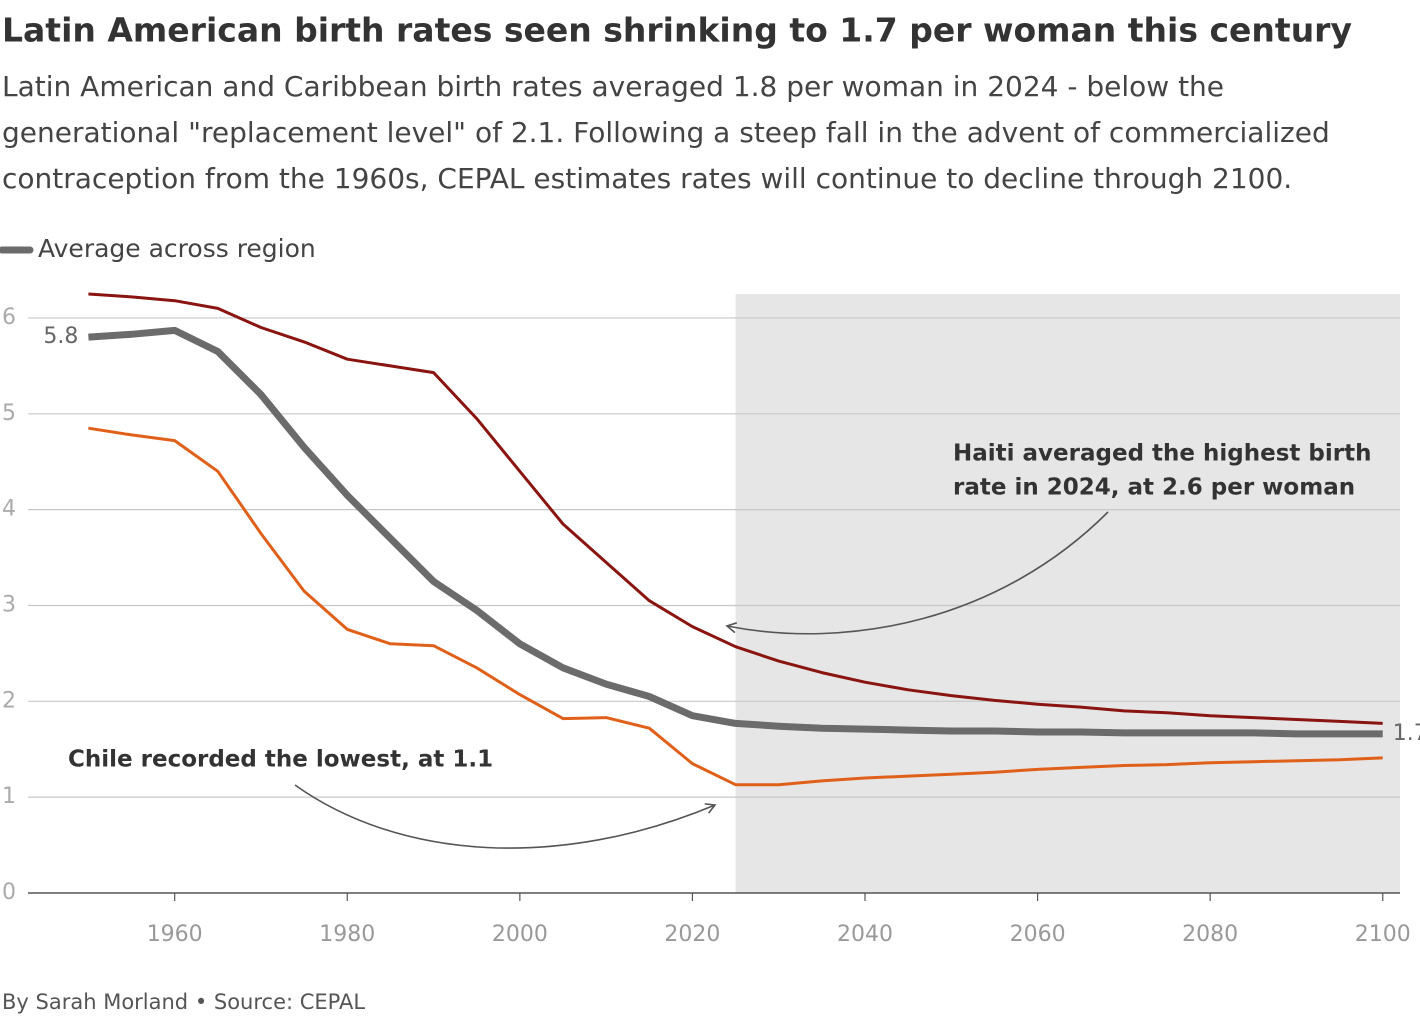  I want to click on y-tick-label: 5, so click(9, 413).